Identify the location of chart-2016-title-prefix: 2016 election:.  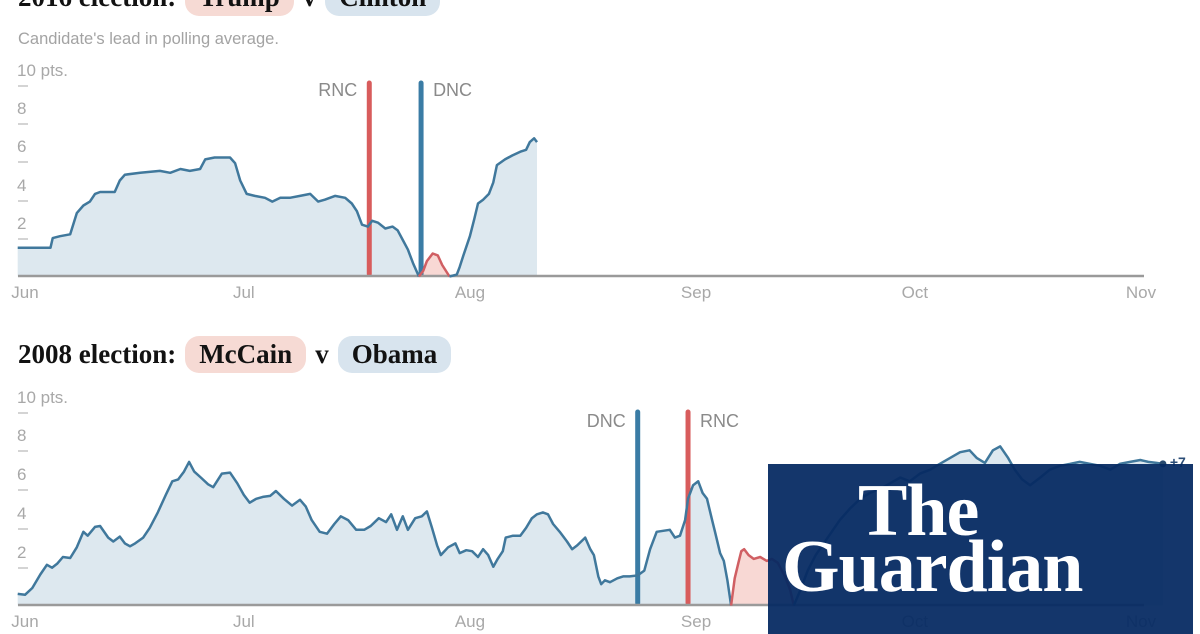
(97, 6).